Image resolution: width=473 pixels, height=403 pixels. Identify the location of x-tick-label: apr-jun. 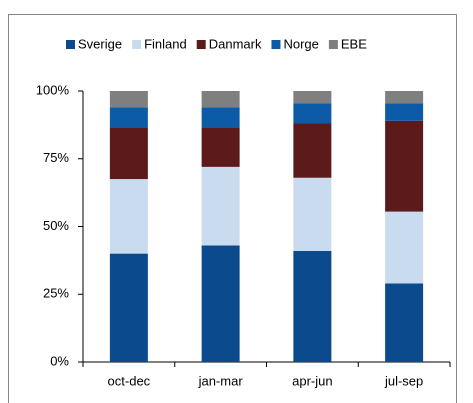
(312, 380).